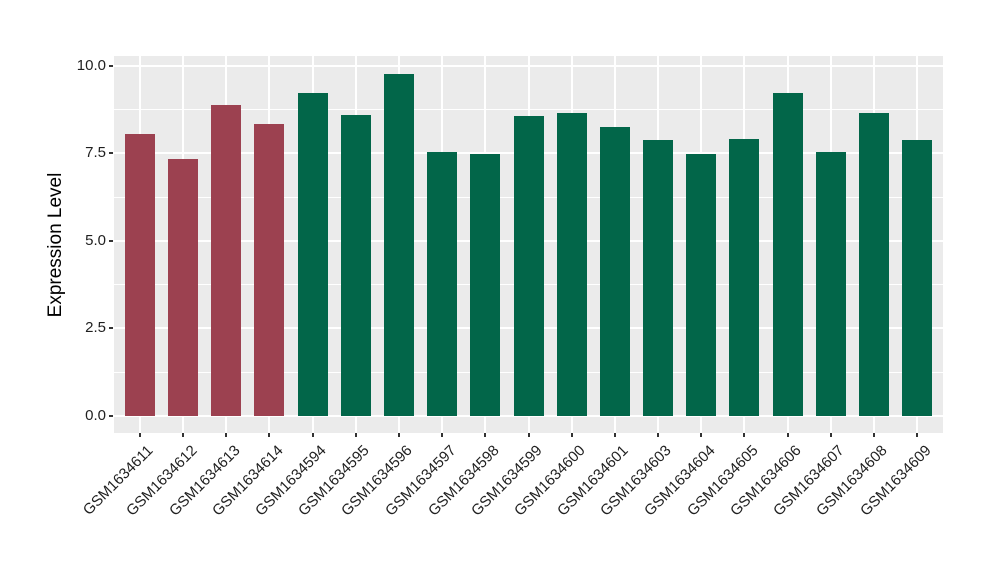 The image size is (1000, 580). I want to click on bar-GSM1634613, so click(226, 260).